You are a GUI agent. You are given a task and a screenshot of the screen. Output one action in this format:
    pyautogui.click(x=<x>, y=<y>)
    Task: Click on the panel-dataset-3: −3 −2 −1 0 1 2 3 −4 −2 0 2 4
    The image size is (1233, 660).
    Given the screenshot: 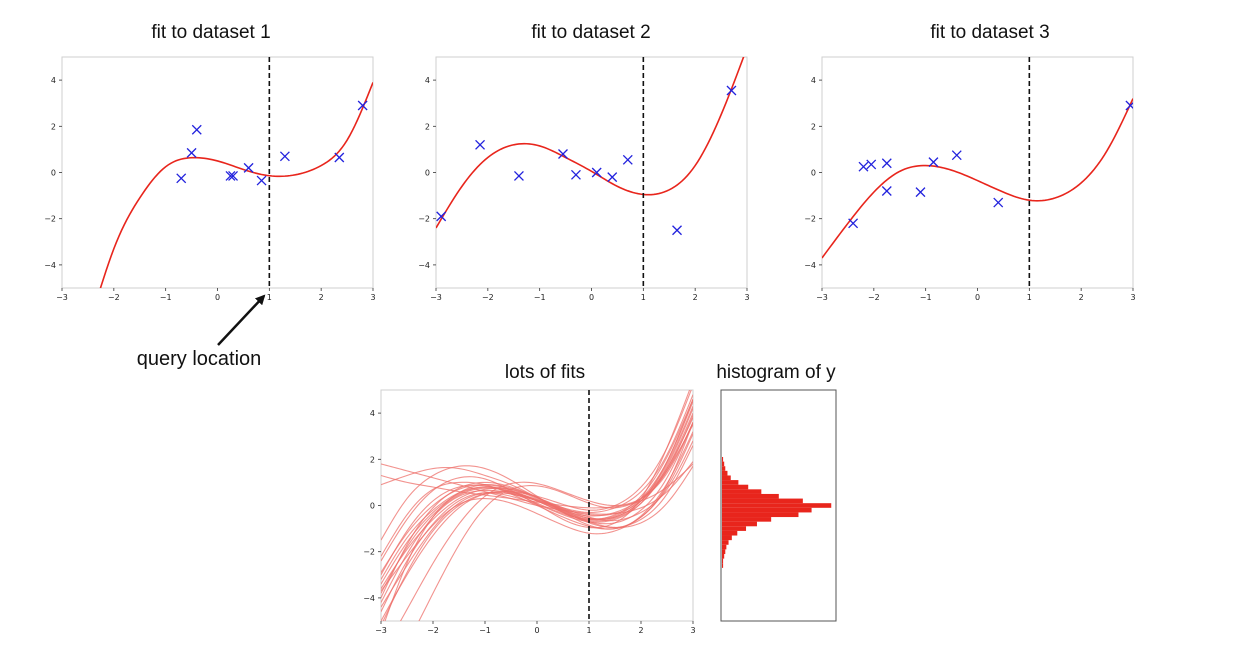 What is the action you would take?
    pyautogui.click(x=970, y=179)
    